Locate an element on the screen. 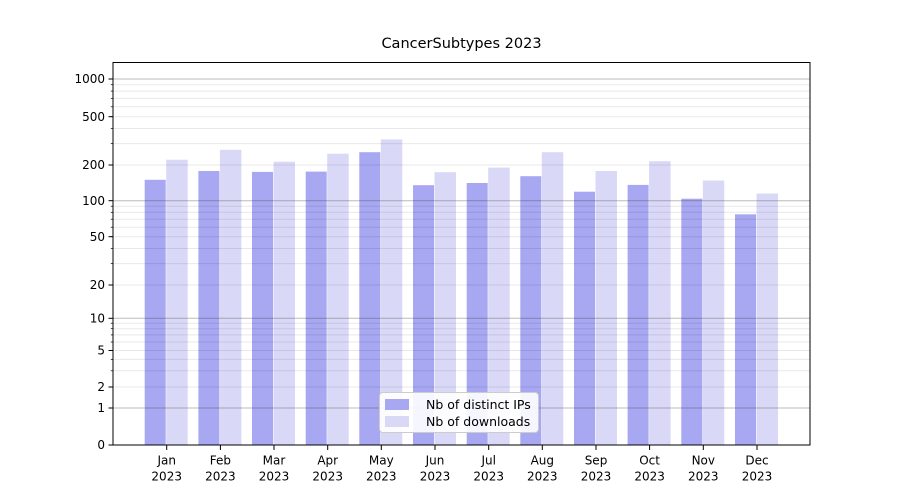 The height and width of the screenshot is (500, 900). bar-downloads-nov is located at coordinates (713, 312).